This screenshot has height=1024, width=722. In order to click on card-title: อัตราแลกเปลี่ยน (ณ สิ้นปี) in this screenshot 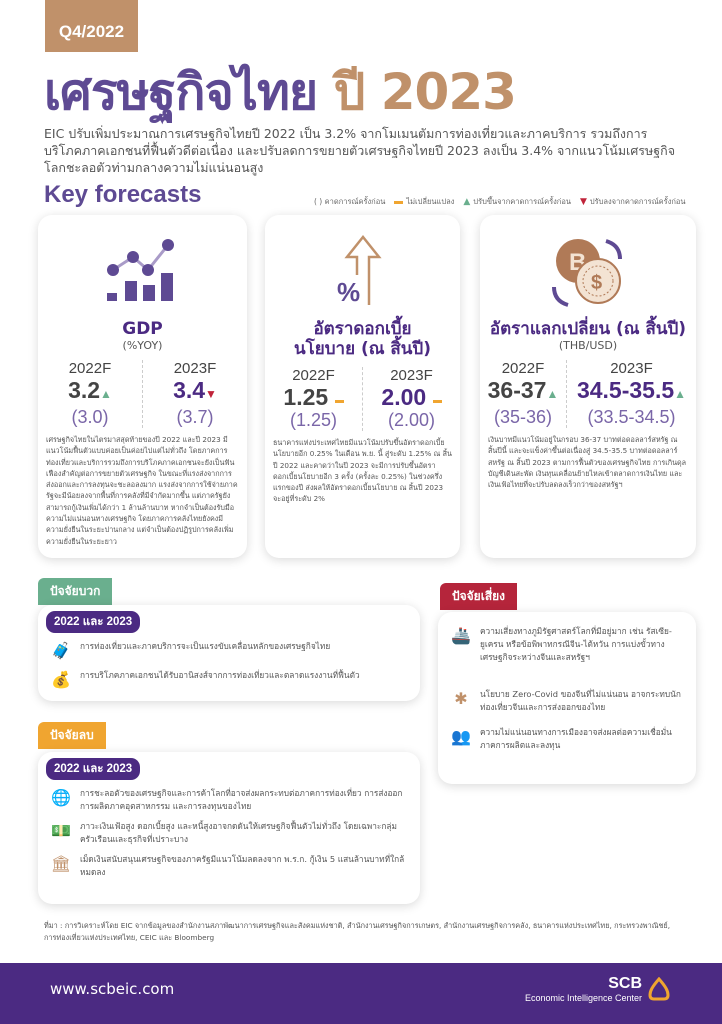, I will do `click(588, 329)`.